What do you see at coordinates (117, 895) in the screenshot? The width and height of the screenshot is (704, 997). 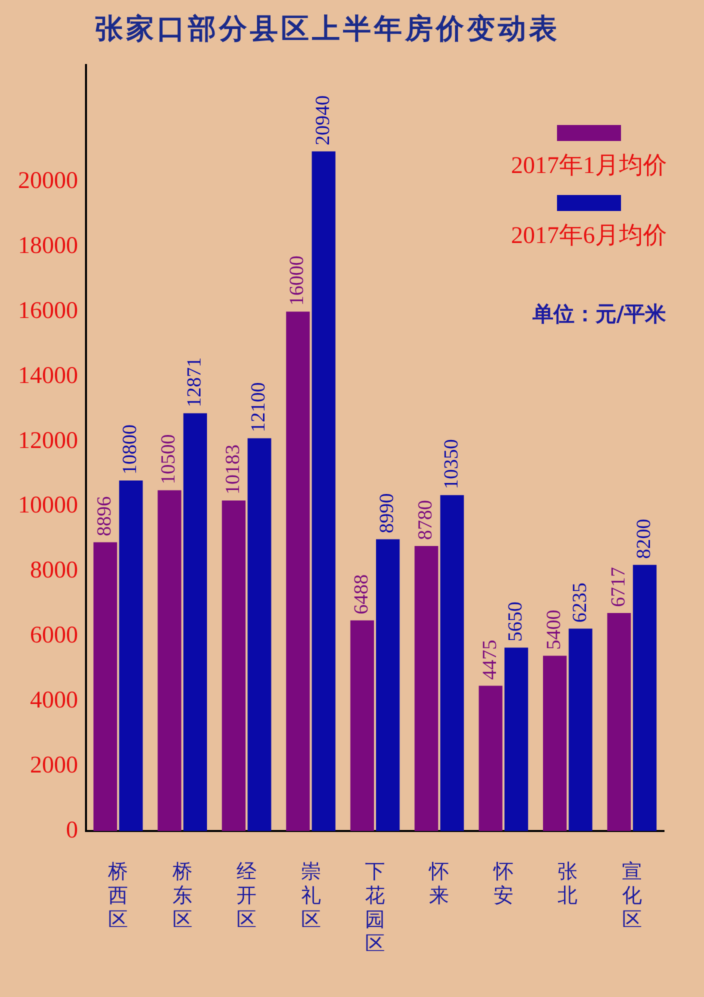 I see `x-tick-label: 桥西区` at bounding box center [117, 895].